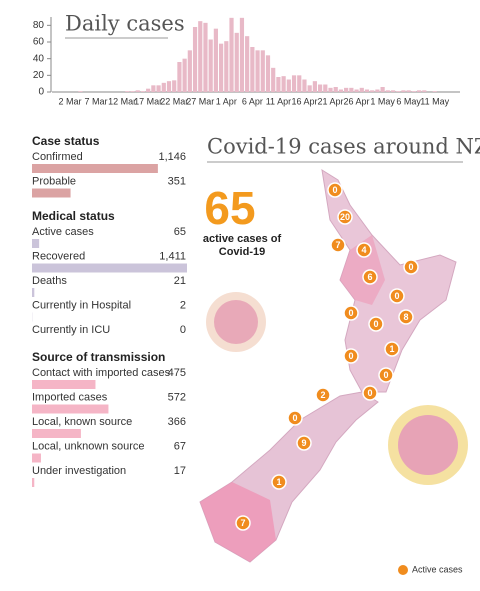 The width and height of the screenshot is (480, 591). What do you see at coordinates (242, 252) in the screenshot?
I see `active-label: Covid-19` at bounding box center [242, 252].